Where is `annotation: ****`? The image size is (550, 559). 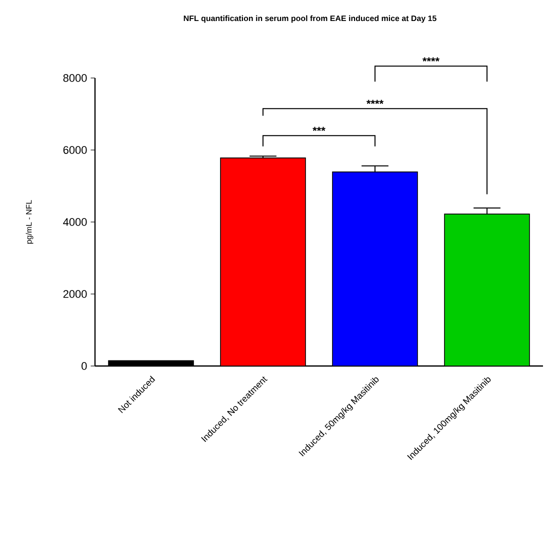 annotation: **** is located at coordinates (375, 102).